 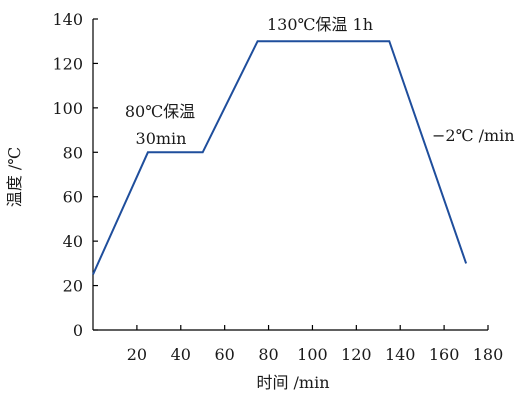 I want to click on x-tick-label: 40, so click(x=181, y=354).